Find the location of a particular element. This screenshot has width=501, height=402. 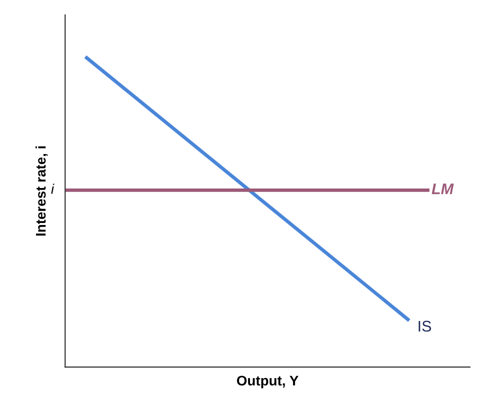

y-axis-title: Interest rate, i is located at coordinates (42, 191).